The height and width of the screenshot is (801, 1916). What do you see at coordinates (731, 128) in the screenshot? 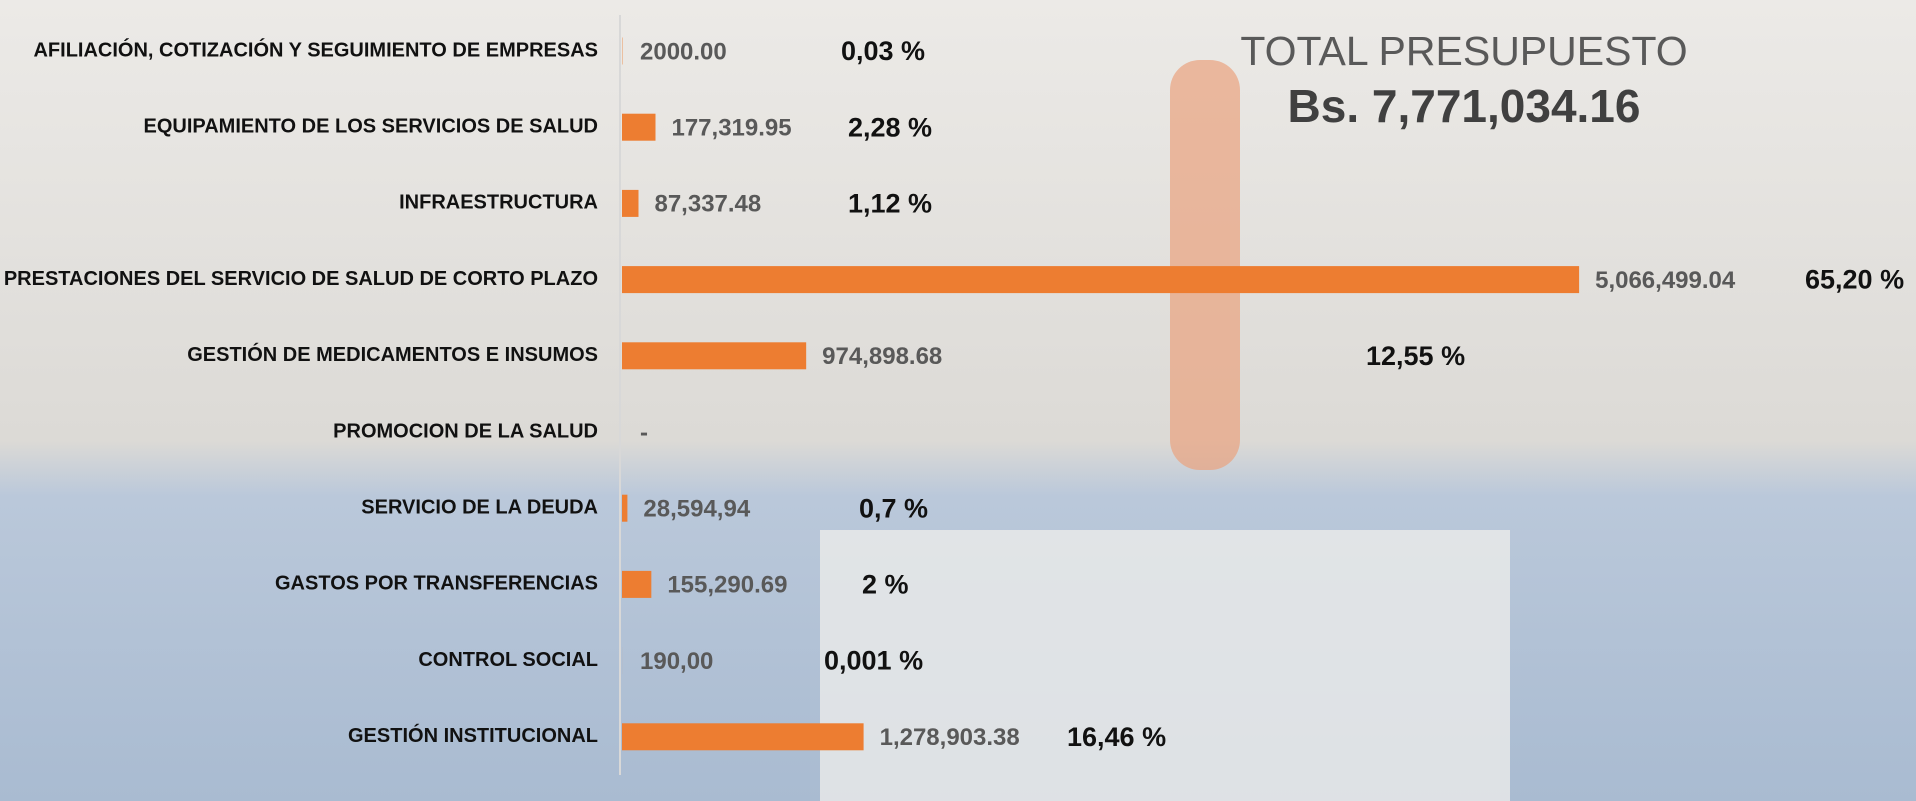
I see `value-label: 177,319.95` at bounding box center [731, 128].